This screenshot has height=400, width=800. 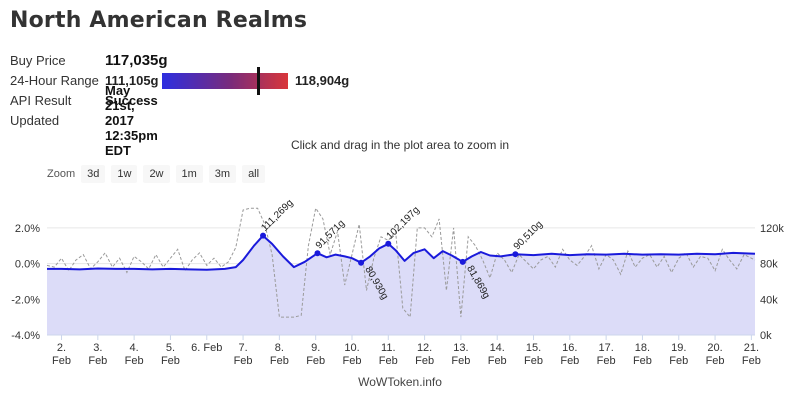 I want to click on range-bar, so click(x=225, y=81).